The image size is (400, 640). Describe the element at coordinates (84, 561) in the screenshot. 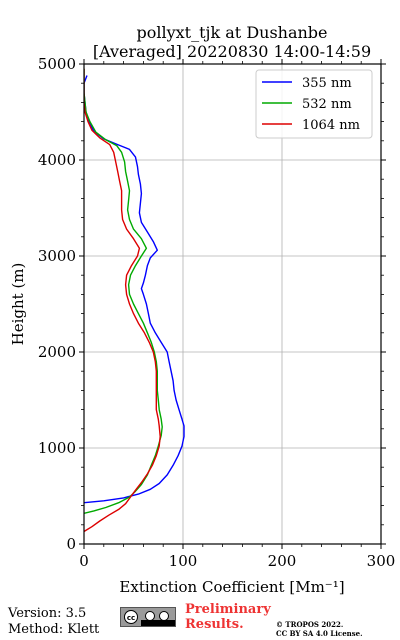

I see `x-tick-label: 0` at that location.